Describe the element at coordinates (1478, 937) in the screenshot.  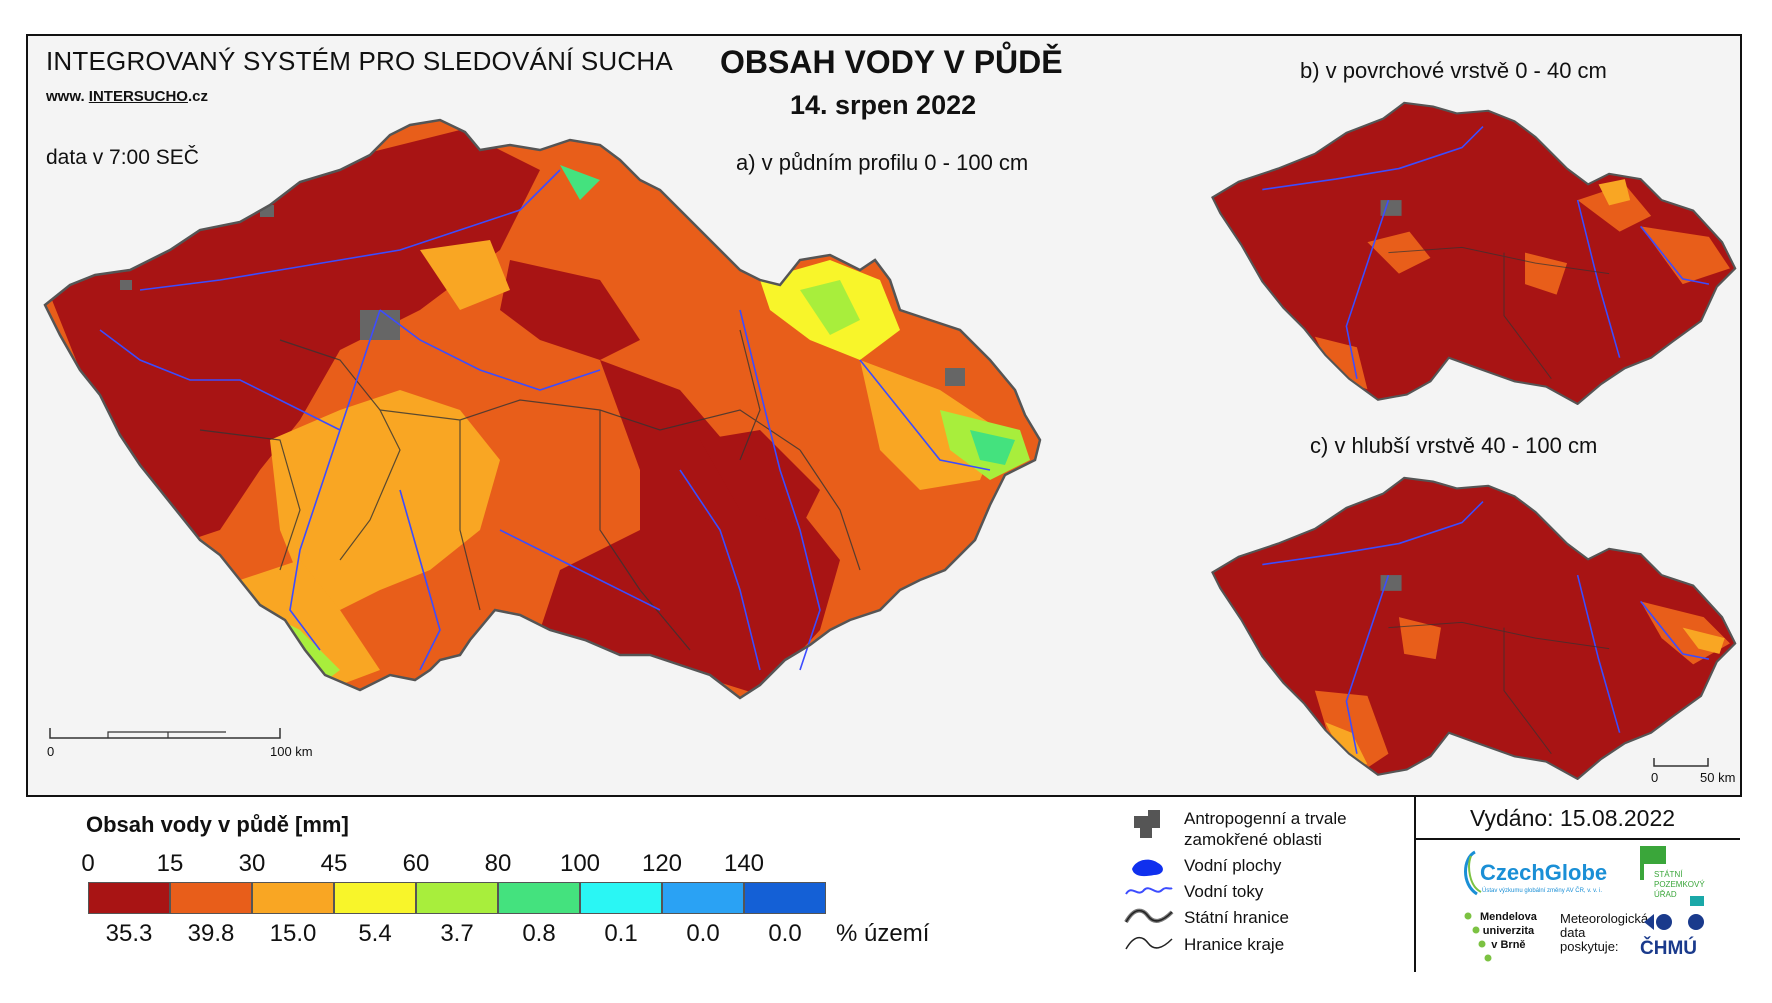
I see `mendel-logo-dots` at that location.